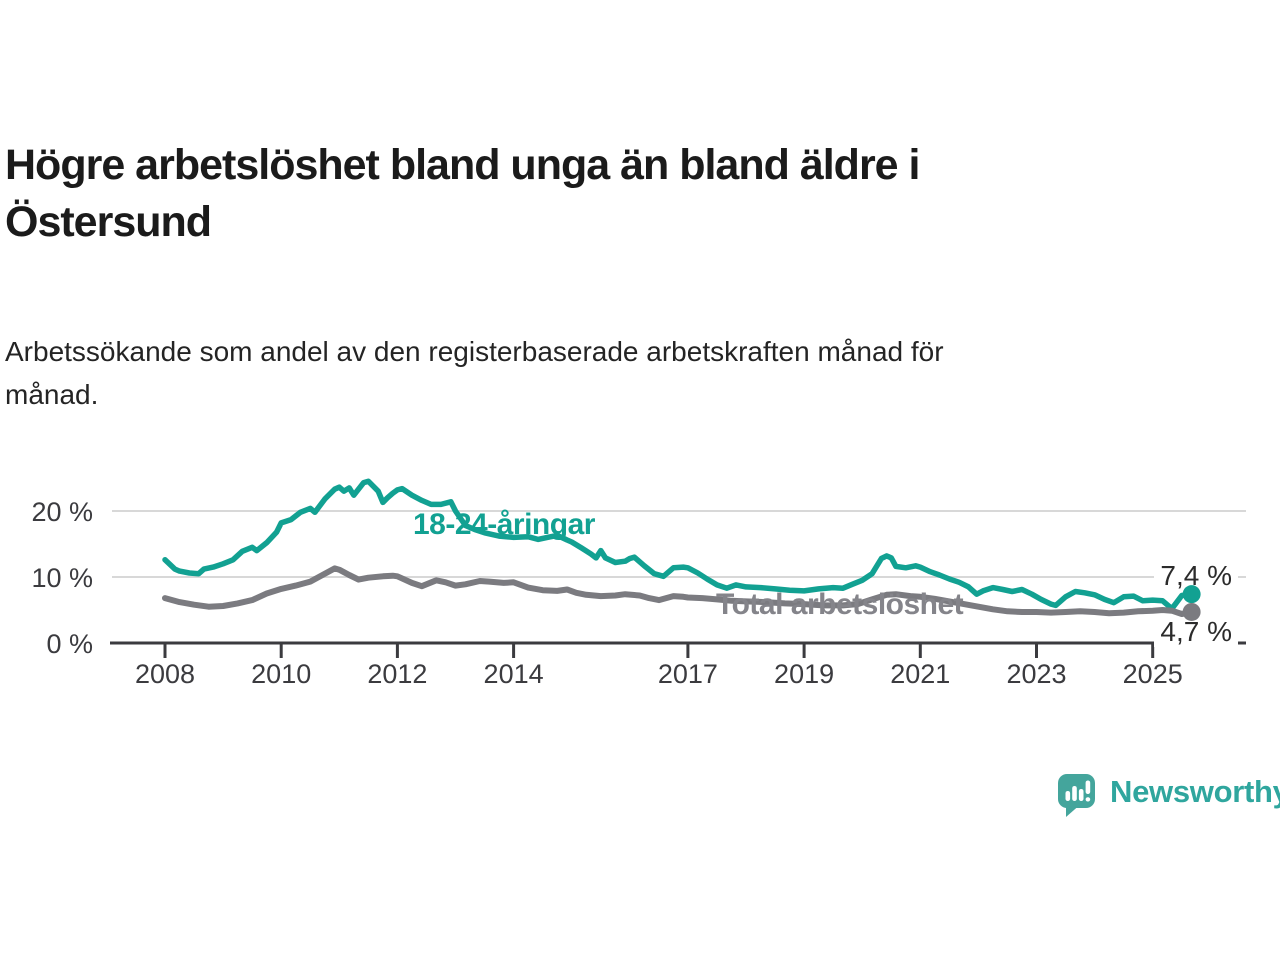  I want to click on end-value-young: 7,4 %, so click(1196, 575).